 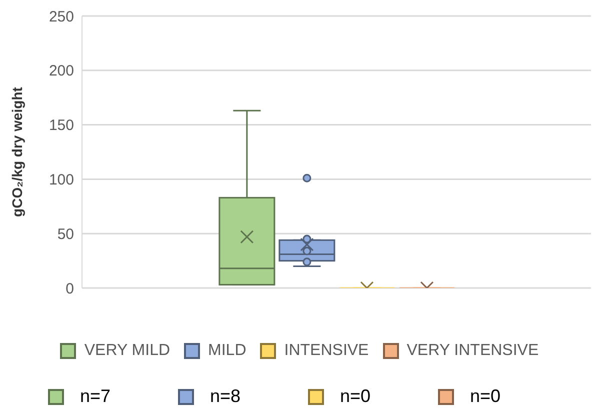 I want to click on legend-label: INTENSIVE, so click(x=326, y=351).